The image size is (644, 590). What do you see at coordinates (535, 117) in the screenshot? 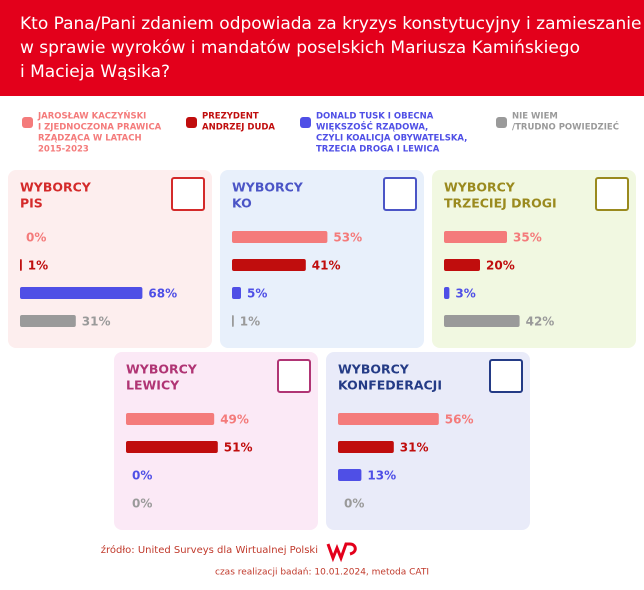
I see `legend-label: NIE WIEM` at bounding box center [535, 117].